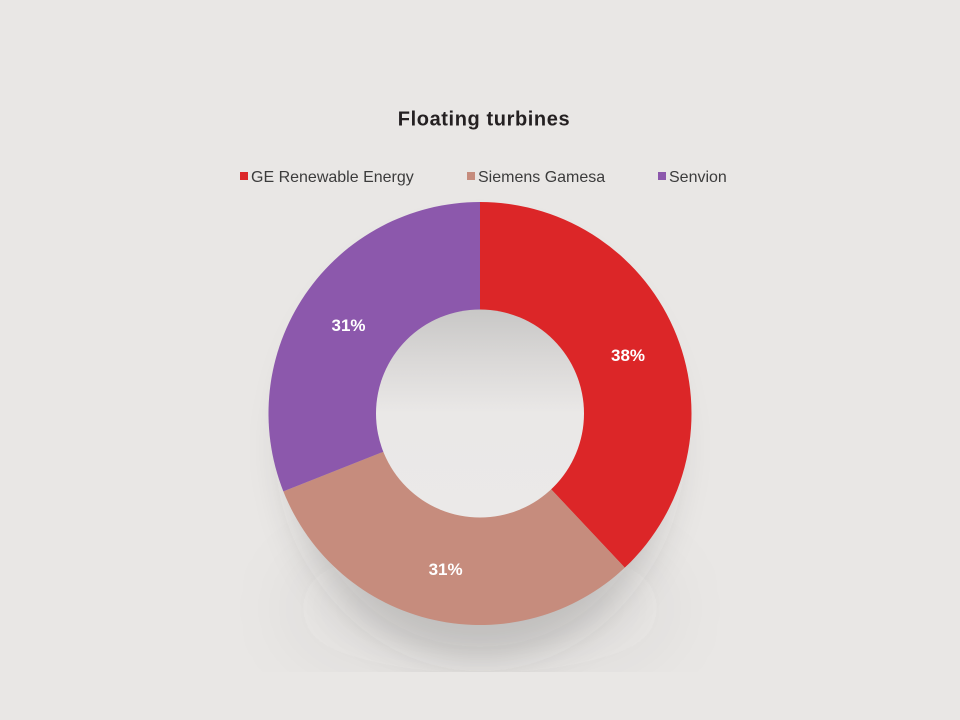 This screenshot has height=720, width=960. What do you see at coordinates (484, 120) in the screenshot?
I see `svg-text: Floating turbines` at bounding box center [484, 120].